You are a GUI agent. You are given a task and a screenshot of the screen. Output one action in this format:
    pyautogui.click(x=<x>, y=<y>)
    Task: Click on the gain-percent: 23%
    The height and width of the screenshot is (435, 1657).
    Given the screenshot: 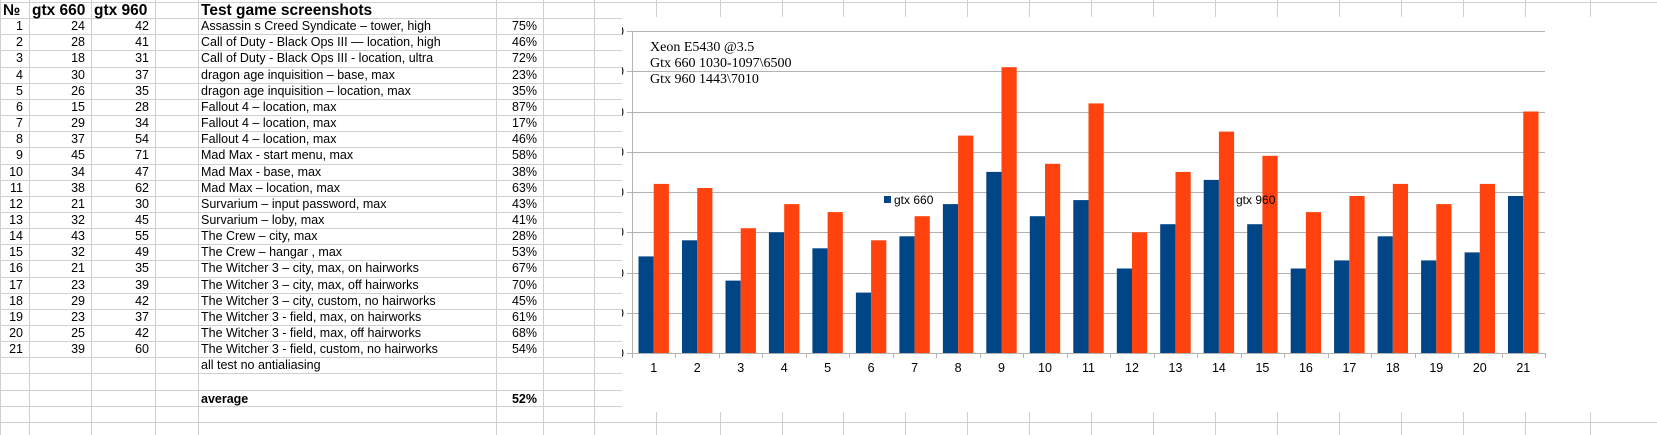 What is the action you would take?
    pyautogui.click(x=524, y=75)
    